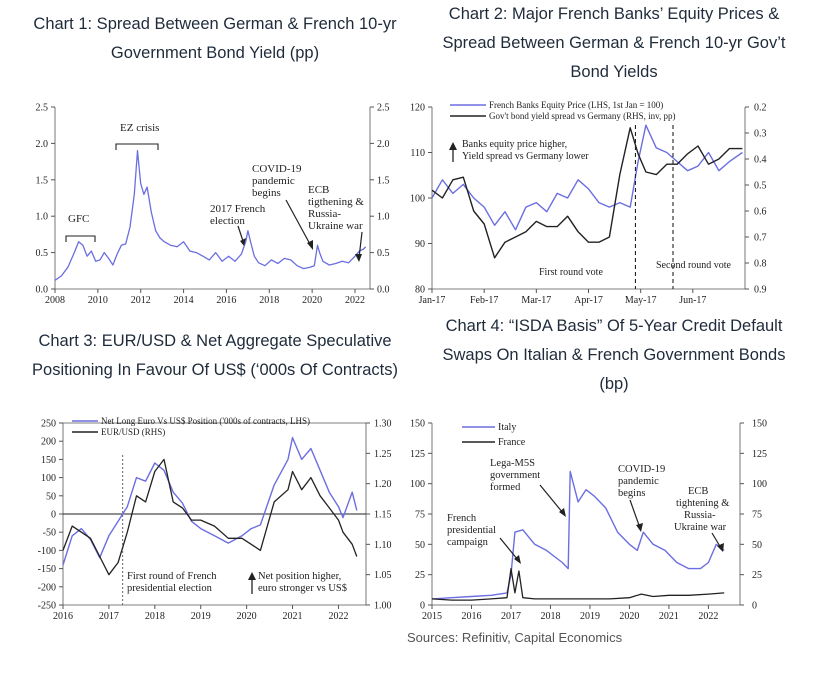  Describe the element at coordinates (420, 244) in the screenshot. I see `c2-ytick-label-left: 90` at that location.